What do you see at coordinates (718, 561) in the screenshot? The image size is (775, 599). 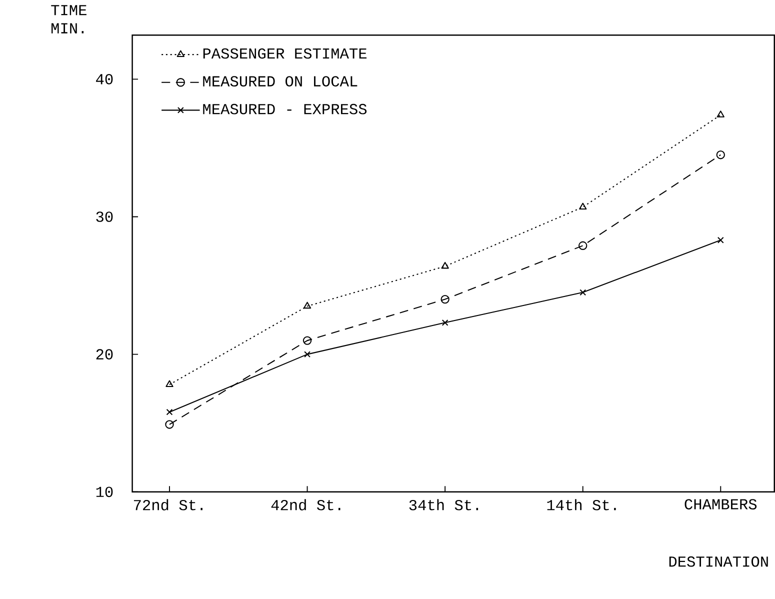 I see `x-axis-title: DESTINATION` at bounding box center [718, 561].